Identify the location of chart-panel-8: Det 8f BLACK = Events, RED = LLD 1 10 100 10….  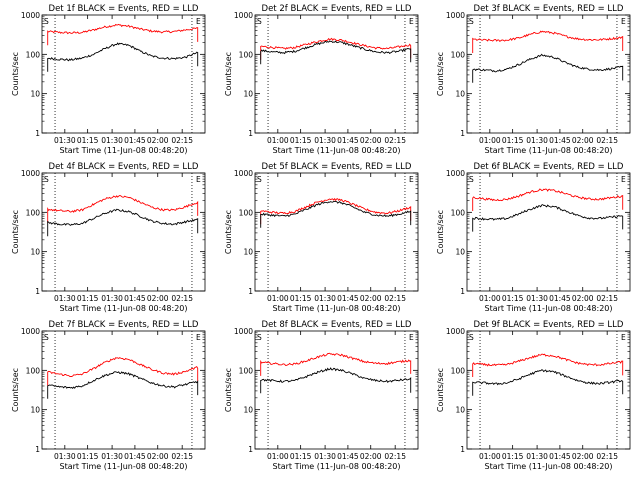
(321, 395).